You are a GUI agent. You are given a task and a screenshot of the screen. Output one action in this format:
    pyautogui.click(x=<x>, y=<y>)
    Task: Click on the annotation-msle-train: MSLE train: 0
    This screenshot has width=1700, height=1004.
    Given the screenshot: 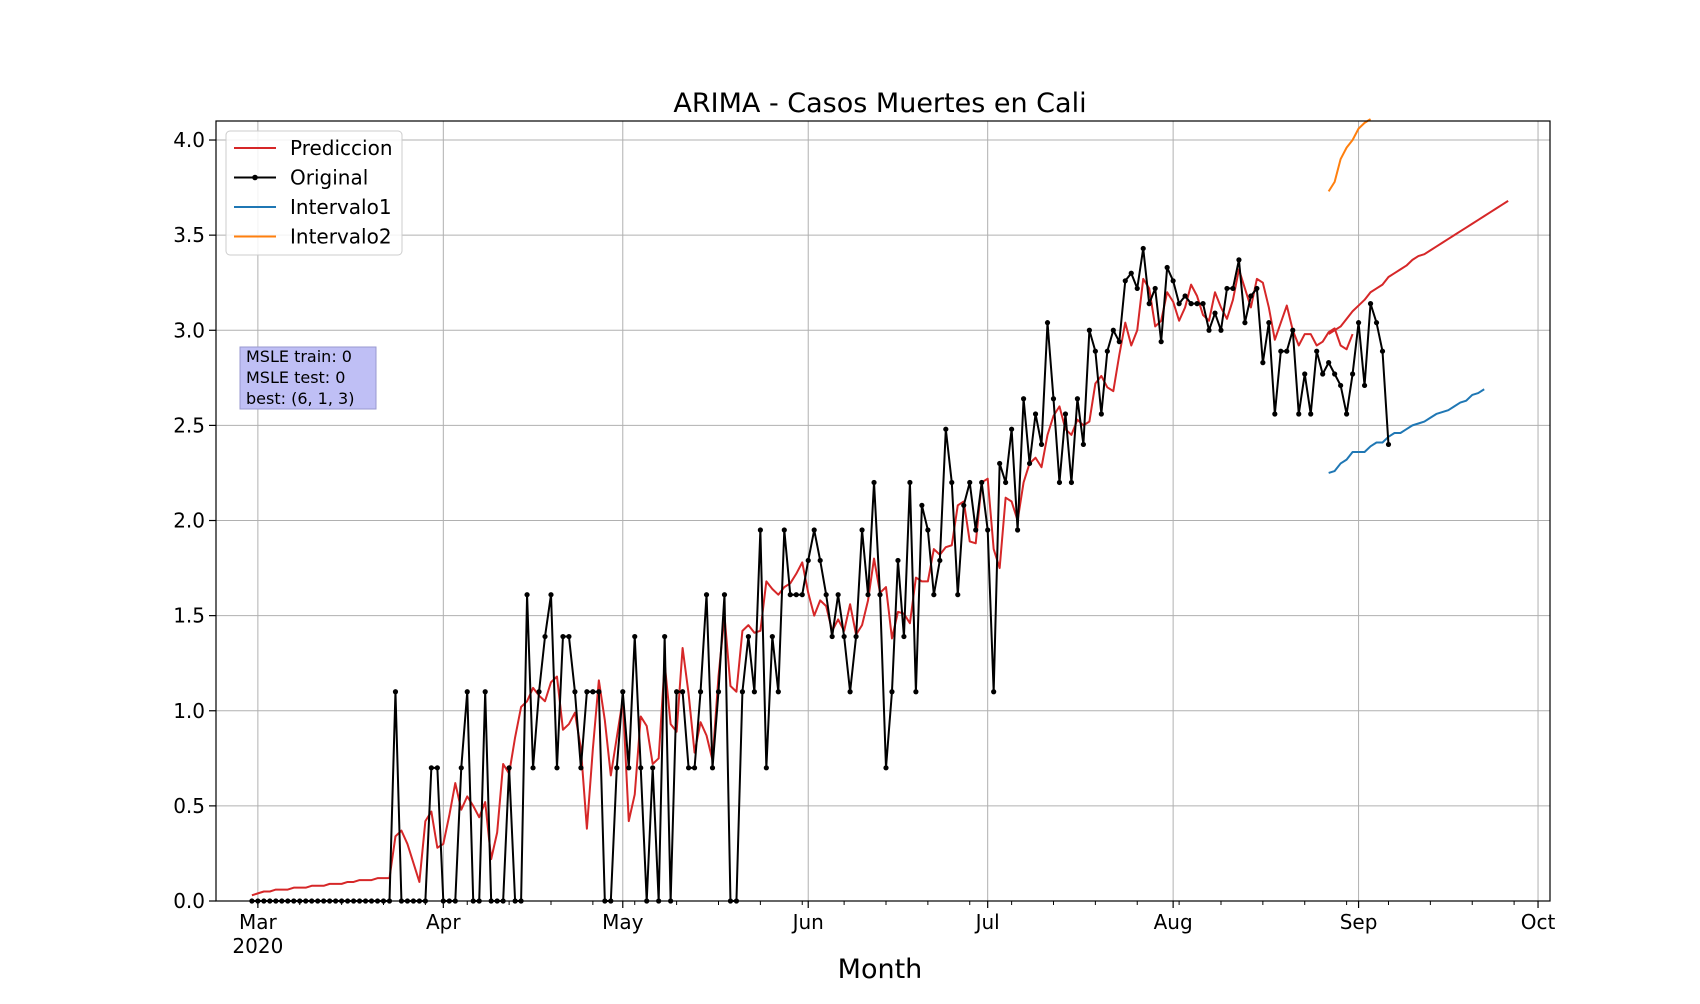 What is the action you would take?
    pyautogui.click(x=299, y=356)
    